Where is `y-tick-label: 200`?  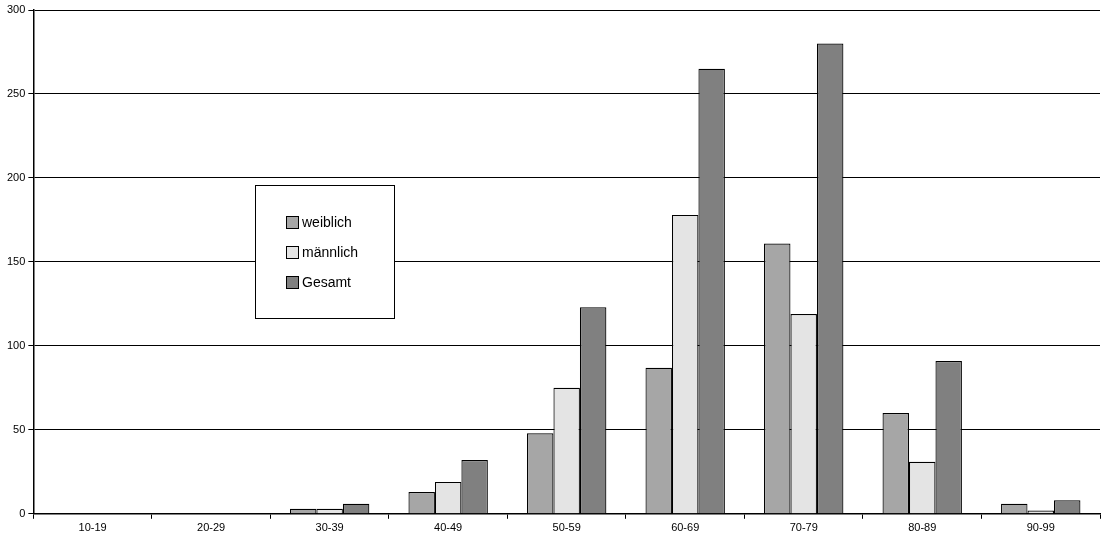 y-tick-label: 200 is located at coordinates (16, 176).